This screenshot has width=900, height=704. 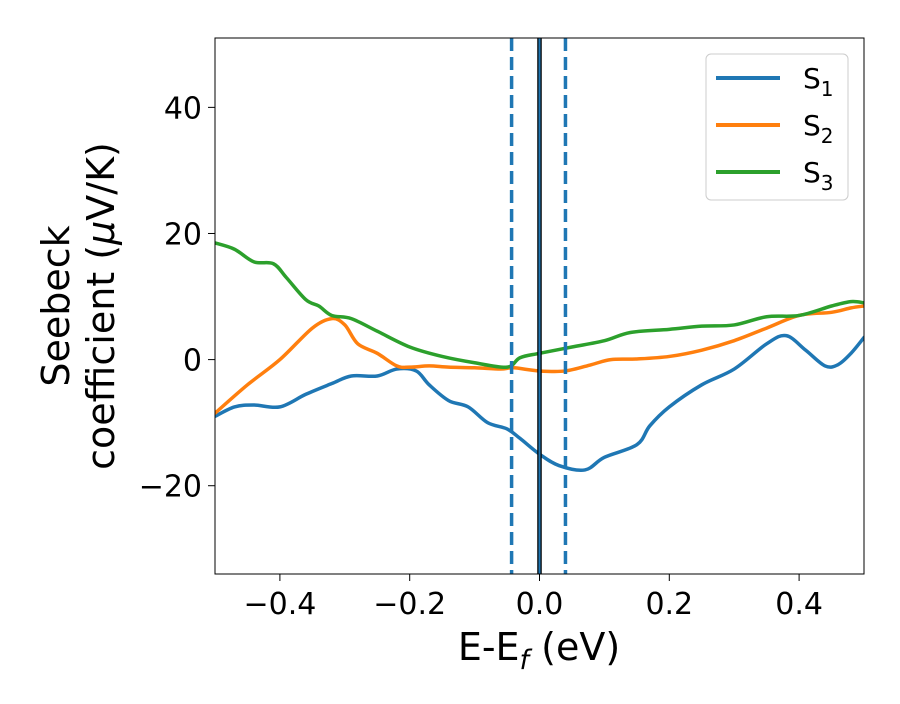 What do you see at coordinates (192, 361) in the screenshot?
I see `y-tick-label: 0` at bounding box center [192, 361].